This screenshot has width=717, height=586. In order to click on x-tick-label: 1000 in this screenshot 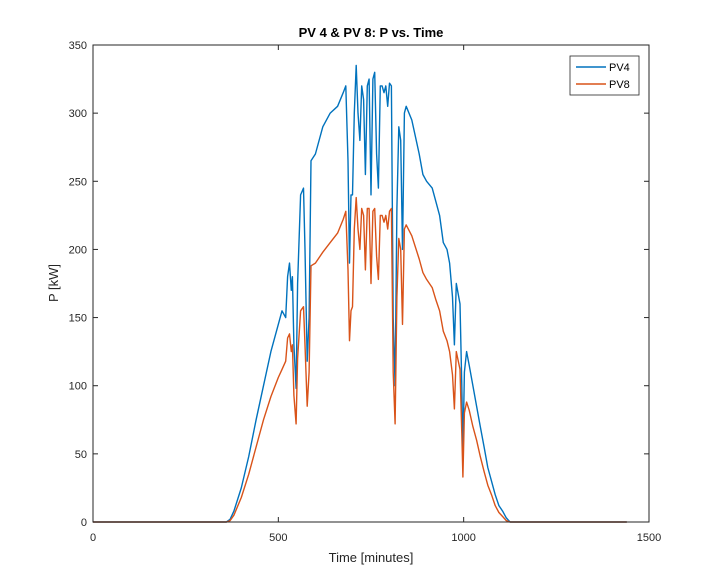, I will do `click(463, 538)`.